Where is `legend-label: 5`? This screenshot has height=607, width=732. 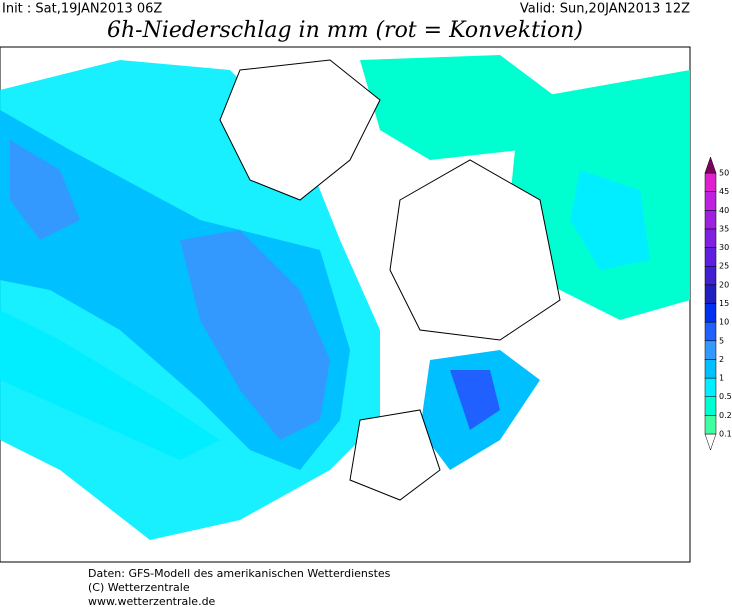 legend-label: 5 is located at coordinates (721, 340).